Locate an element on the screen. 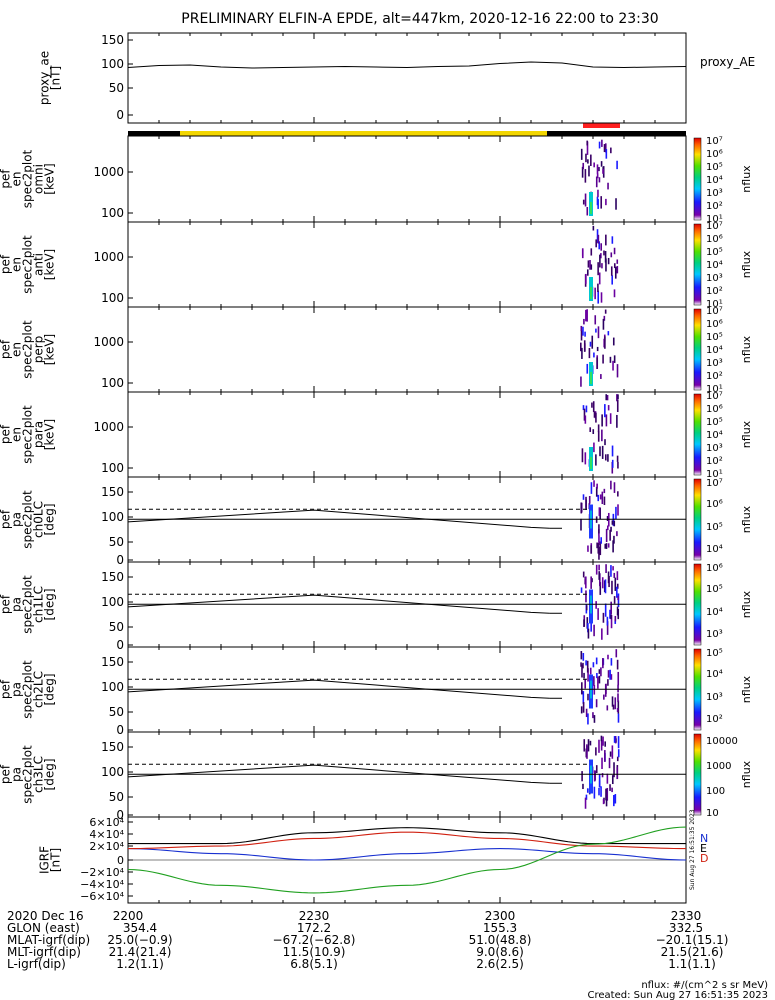 The height and width of the screenshot is (1000, 775). y-tick-label: −4×10⁴ is located at coordinates (102, 884).